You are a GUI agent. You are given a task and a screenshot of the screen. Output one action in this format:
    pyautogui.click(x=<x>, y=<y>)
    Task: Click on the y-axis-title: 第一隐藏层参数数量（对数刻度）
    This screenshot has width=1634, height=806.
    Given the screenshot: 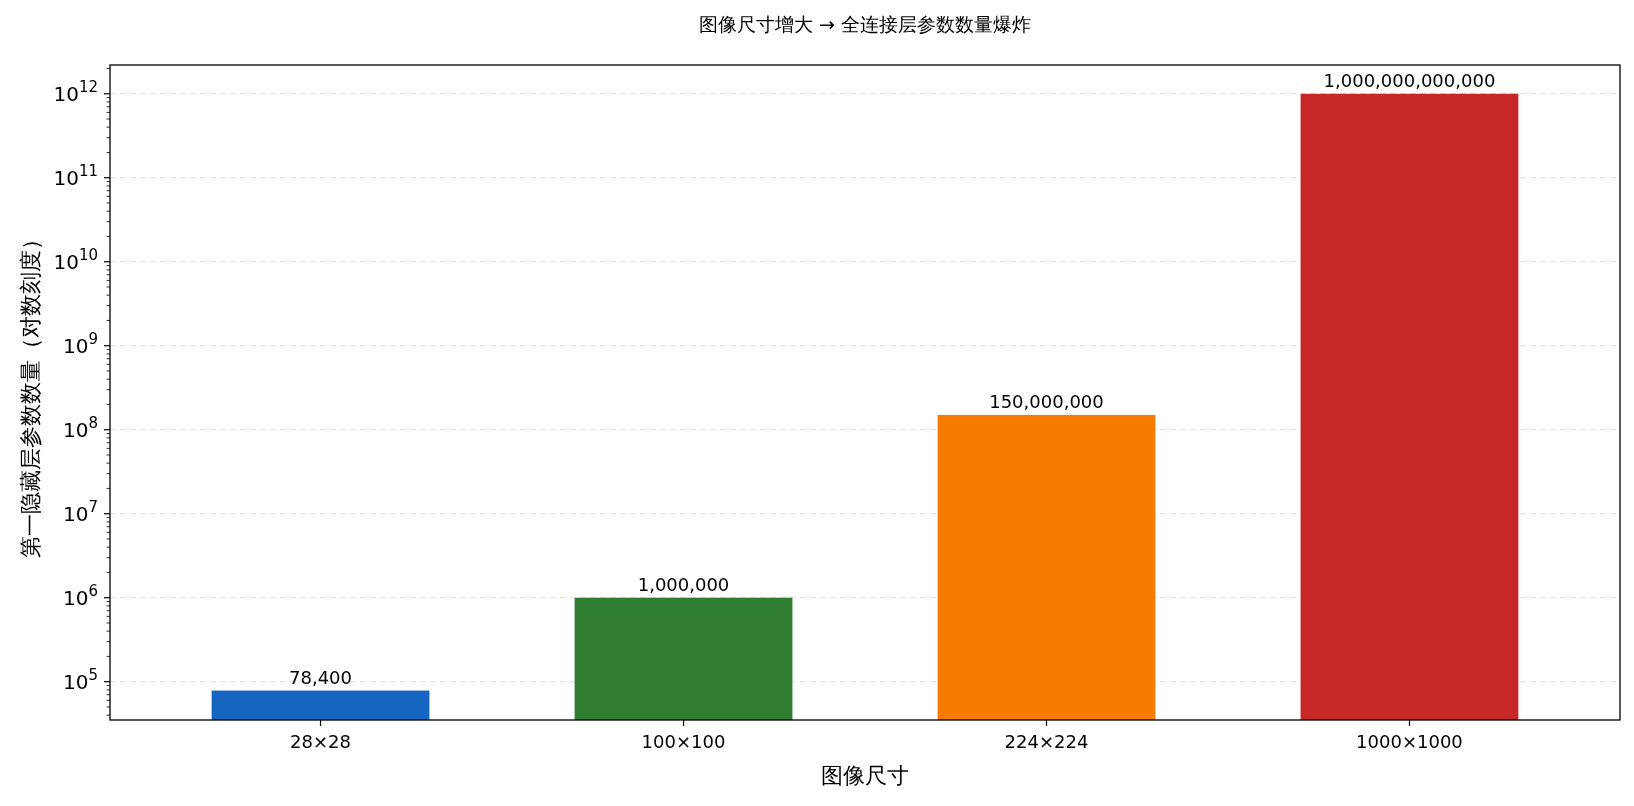 What is the action you would take?
    pyautogui.click(x=30, y=392)
    